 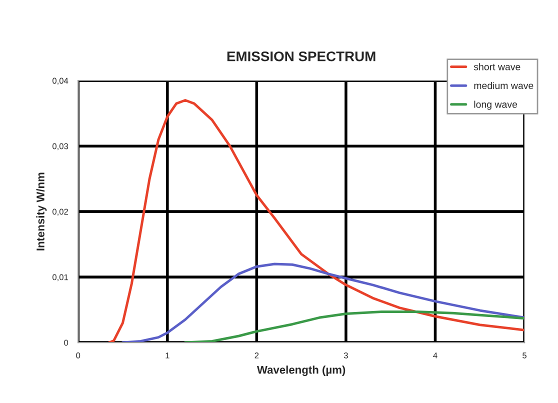 What do you see at coordinates (60, 278) in the screenshot?
I see `y-tick-label: 0,01` at bounding box center [60, 278].